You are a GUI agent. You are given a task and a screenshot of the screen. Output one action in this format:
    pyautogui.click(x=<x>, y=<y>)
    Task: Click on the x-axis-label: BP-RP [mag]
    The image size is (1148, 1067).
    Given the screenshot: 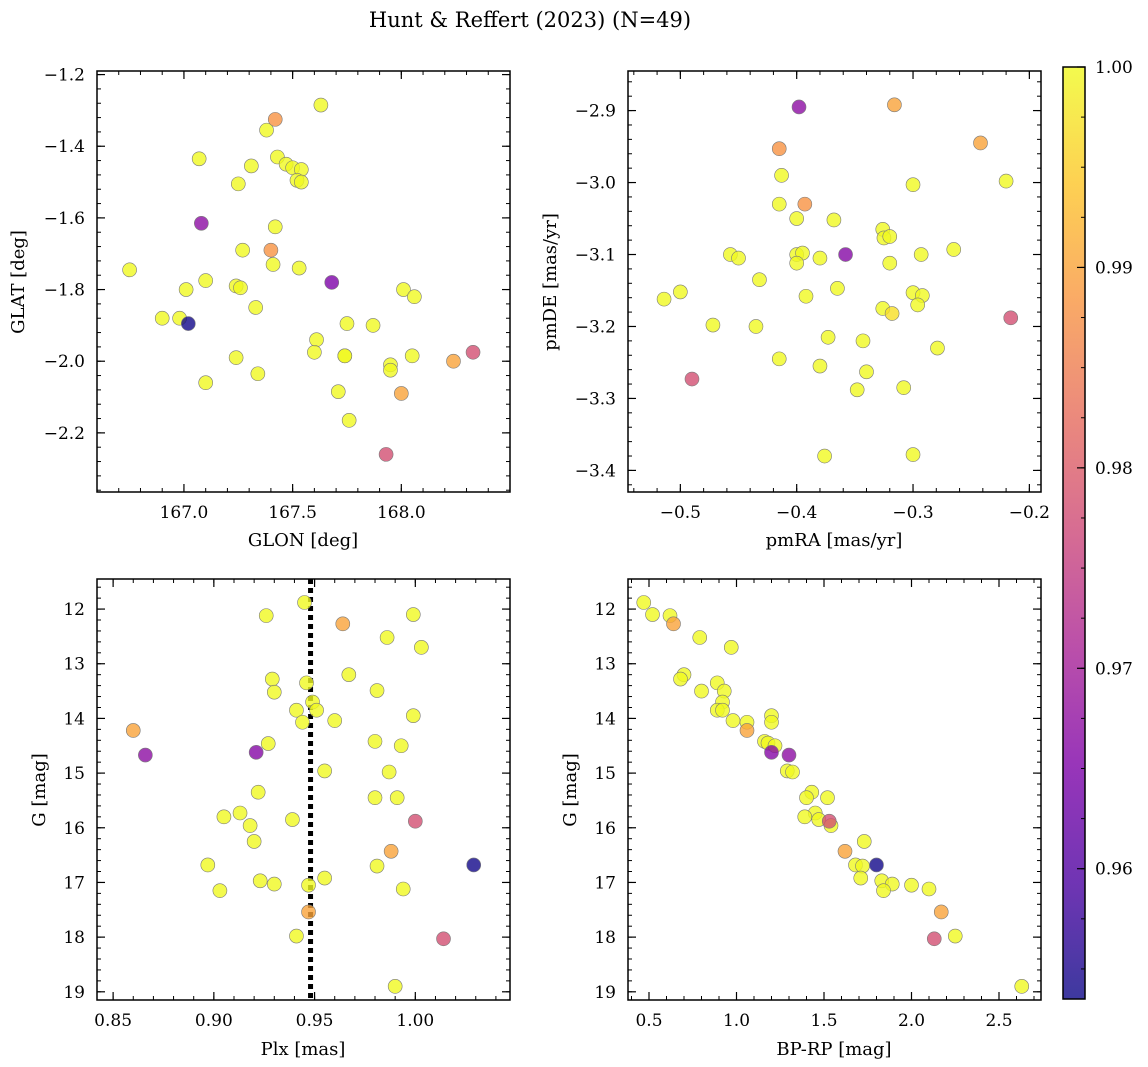 What is the action you would take?
    pyautogui.click(x=833, y=1049)
    